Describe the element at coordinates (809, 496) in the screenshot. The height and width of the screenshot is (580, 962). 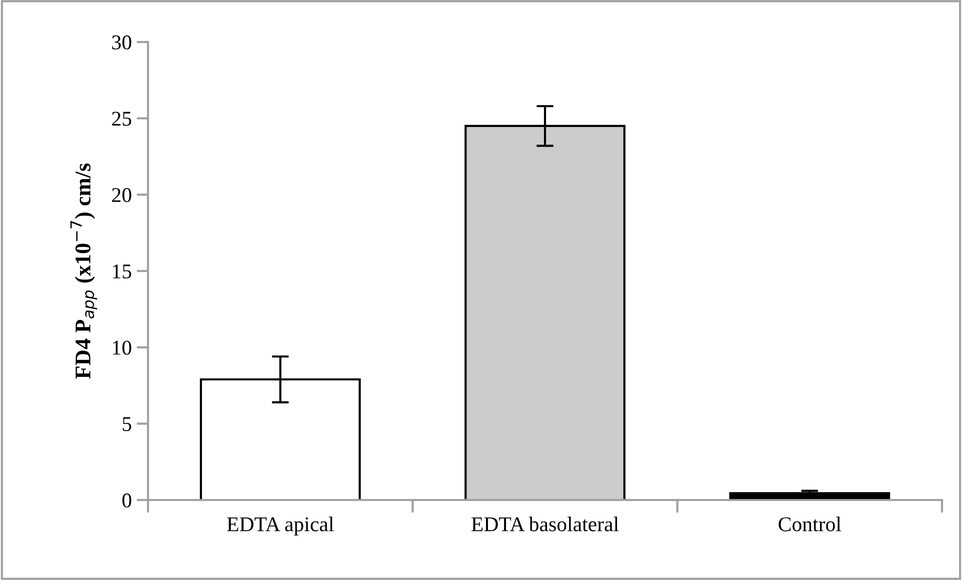
I see `bar` at that location.